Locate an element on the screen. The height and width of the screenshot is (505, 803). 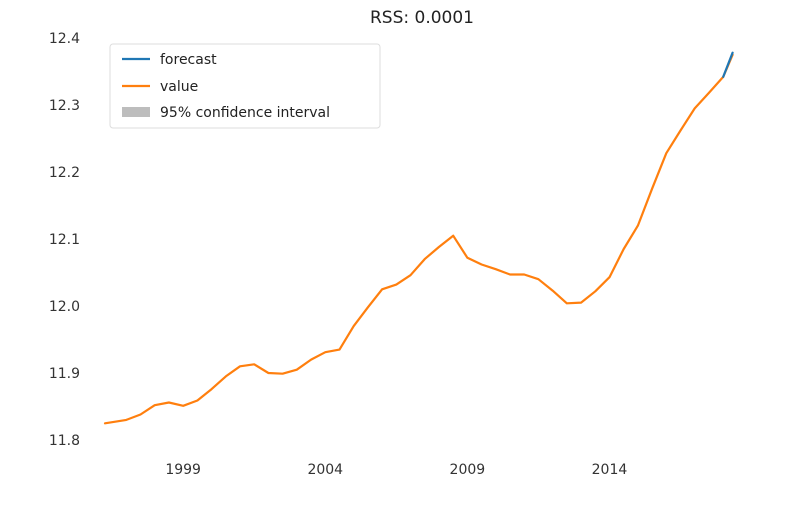
y-tick-label: 12.1 is located at coordinates (64, 240).